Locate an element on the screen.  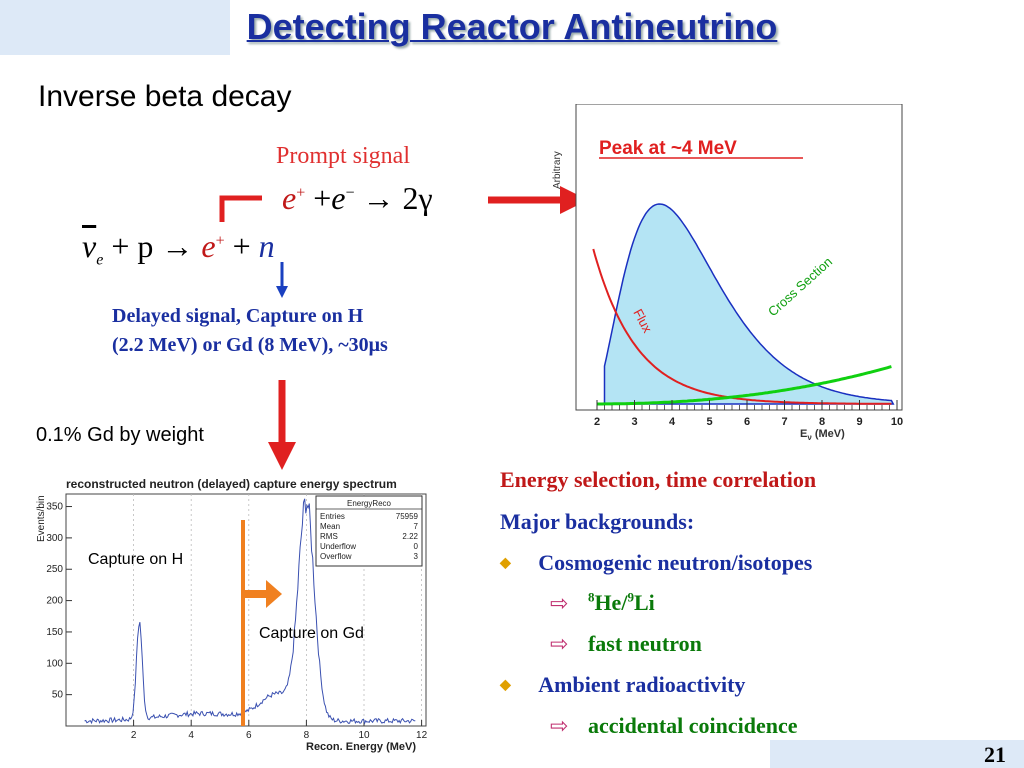
spectrum-tick-label: 6 is located at coordinates (747, 422).